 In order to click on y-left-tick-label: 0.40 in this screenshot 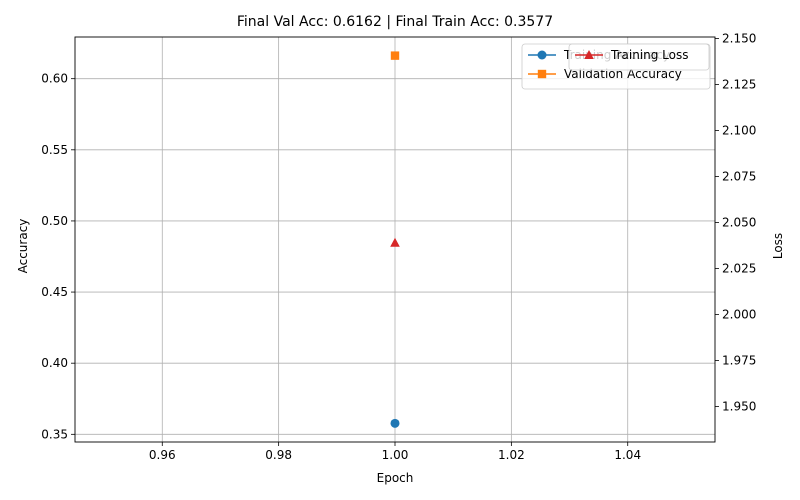, I will do `click(54, 363)`.